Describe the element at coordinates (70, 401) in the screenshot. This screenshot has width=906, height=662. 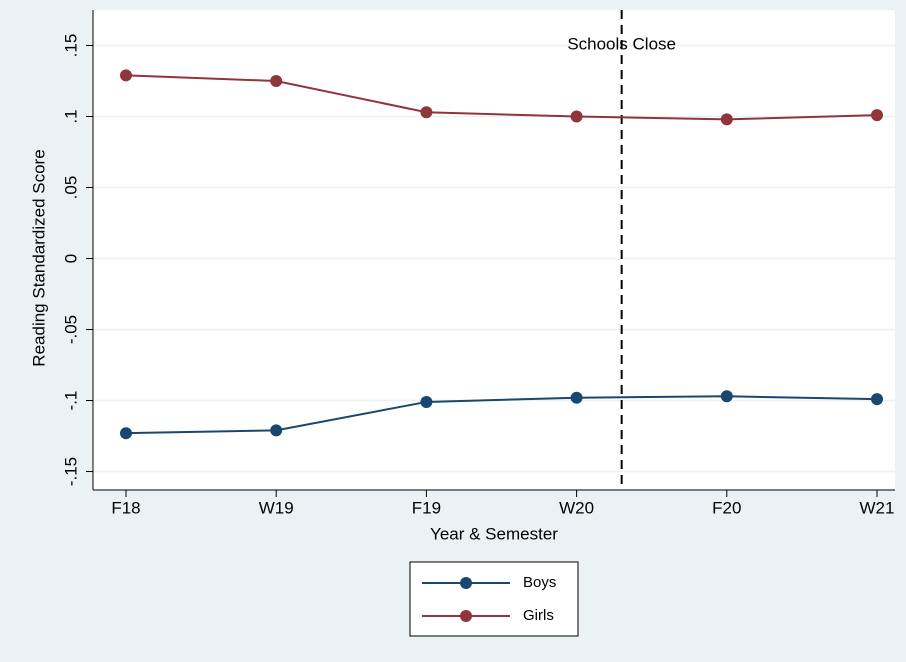
I see `y-tick-label: -.1` at that location.